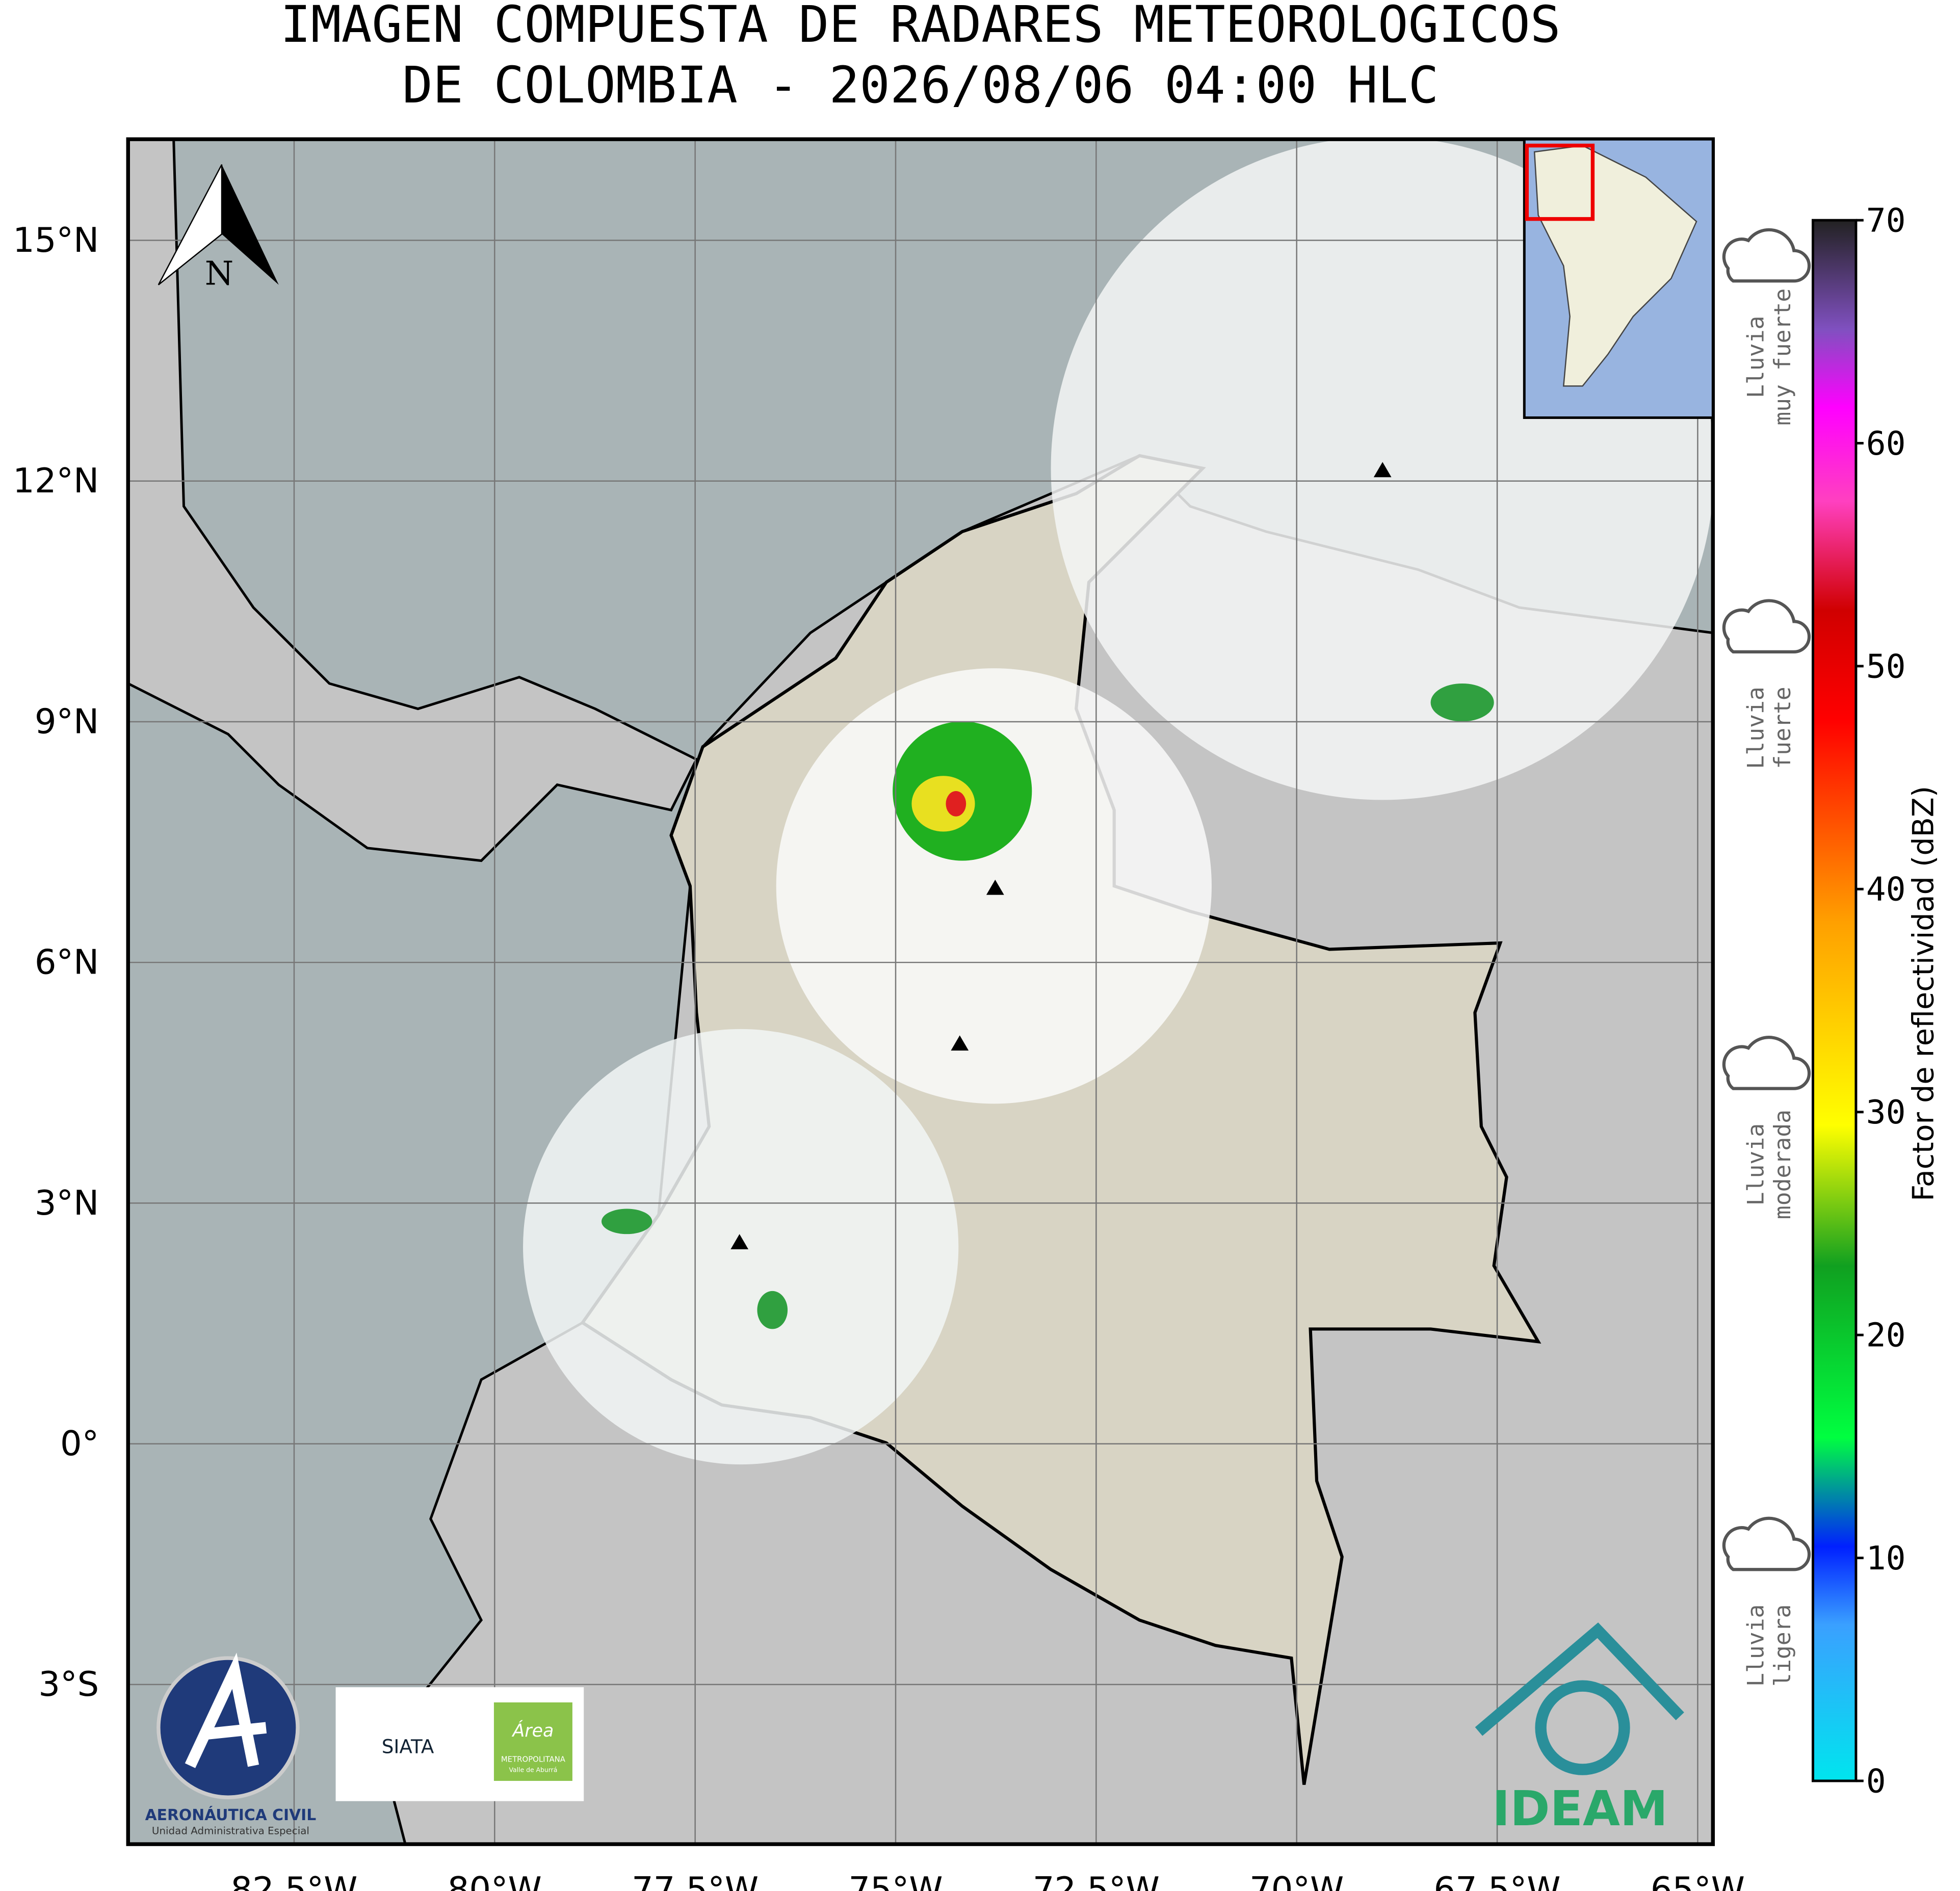 This screenshot has width=1960, height=1891. Describe the element at coordinates (1886, 444) in the screenshot. I see `colorbar-tick-label: 60` at that location.